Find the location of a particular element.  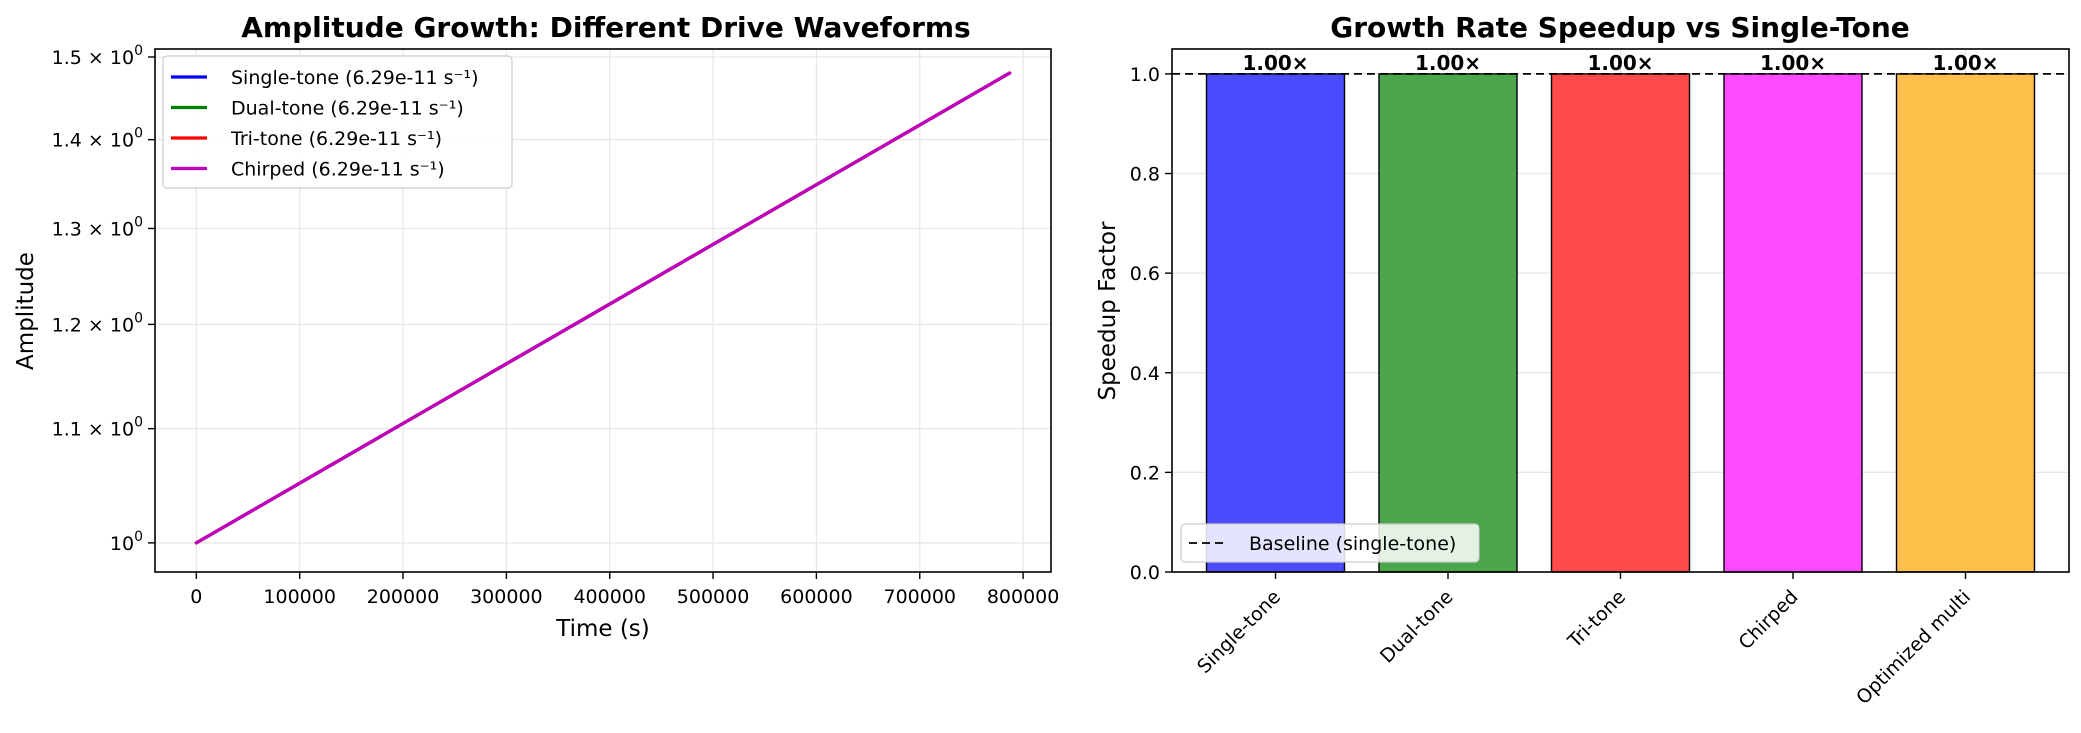

right-y-tick-label: 0.2 is located at coordinates (1145, 473).